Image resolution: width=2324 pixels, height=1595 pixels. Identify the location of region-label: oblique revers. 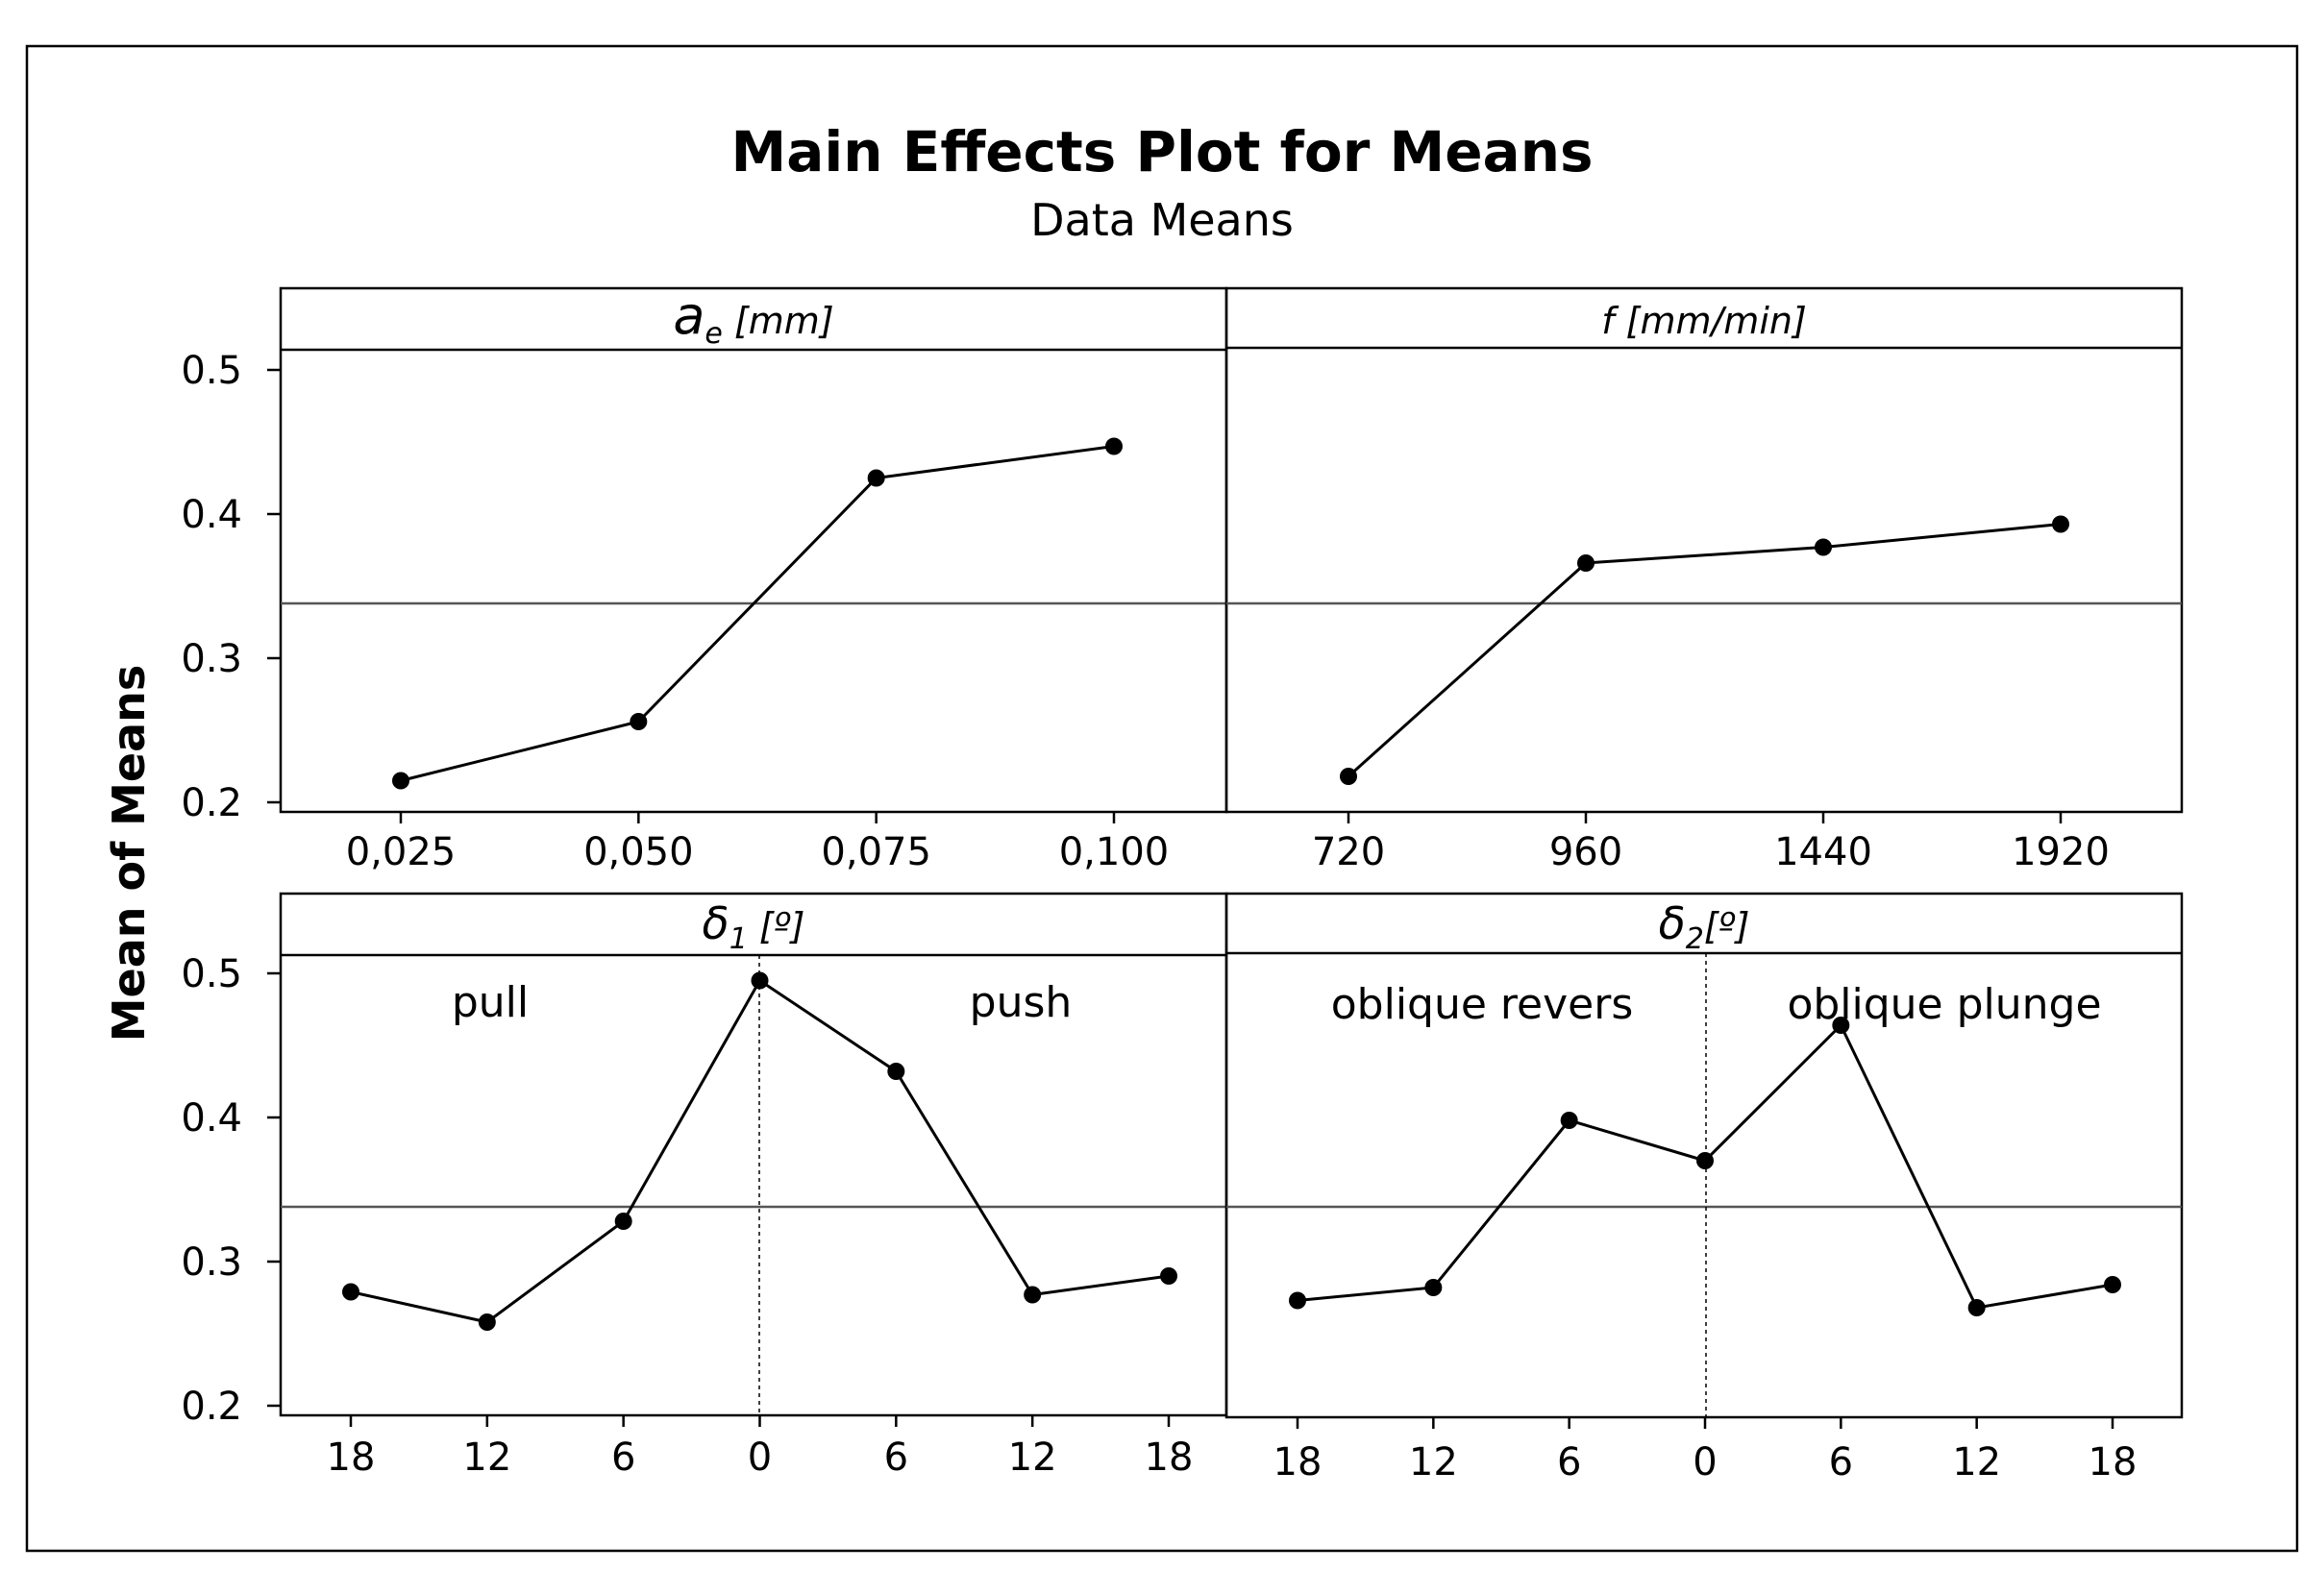
(1482, 1004).